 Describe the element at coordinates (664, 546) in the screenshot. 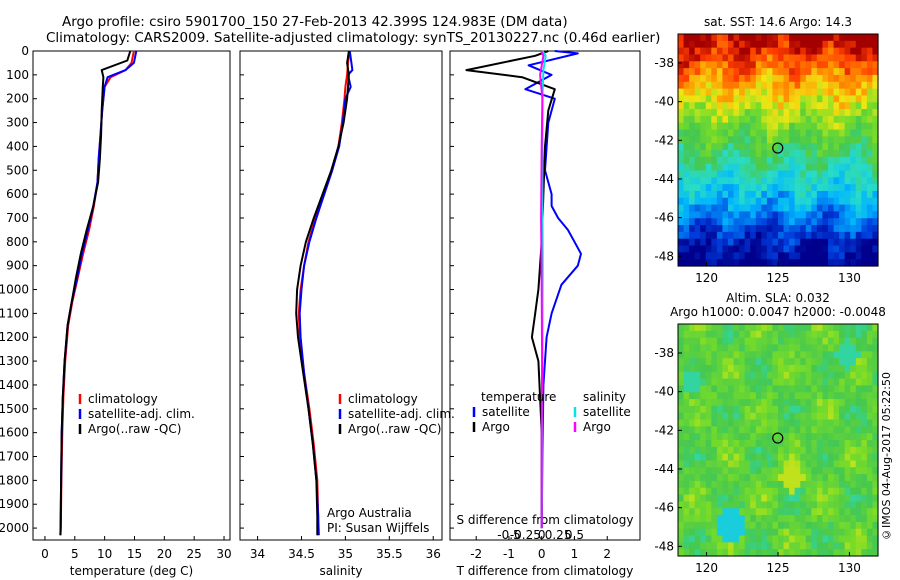

I see `sla_map-ytick-label: -48` at that location.